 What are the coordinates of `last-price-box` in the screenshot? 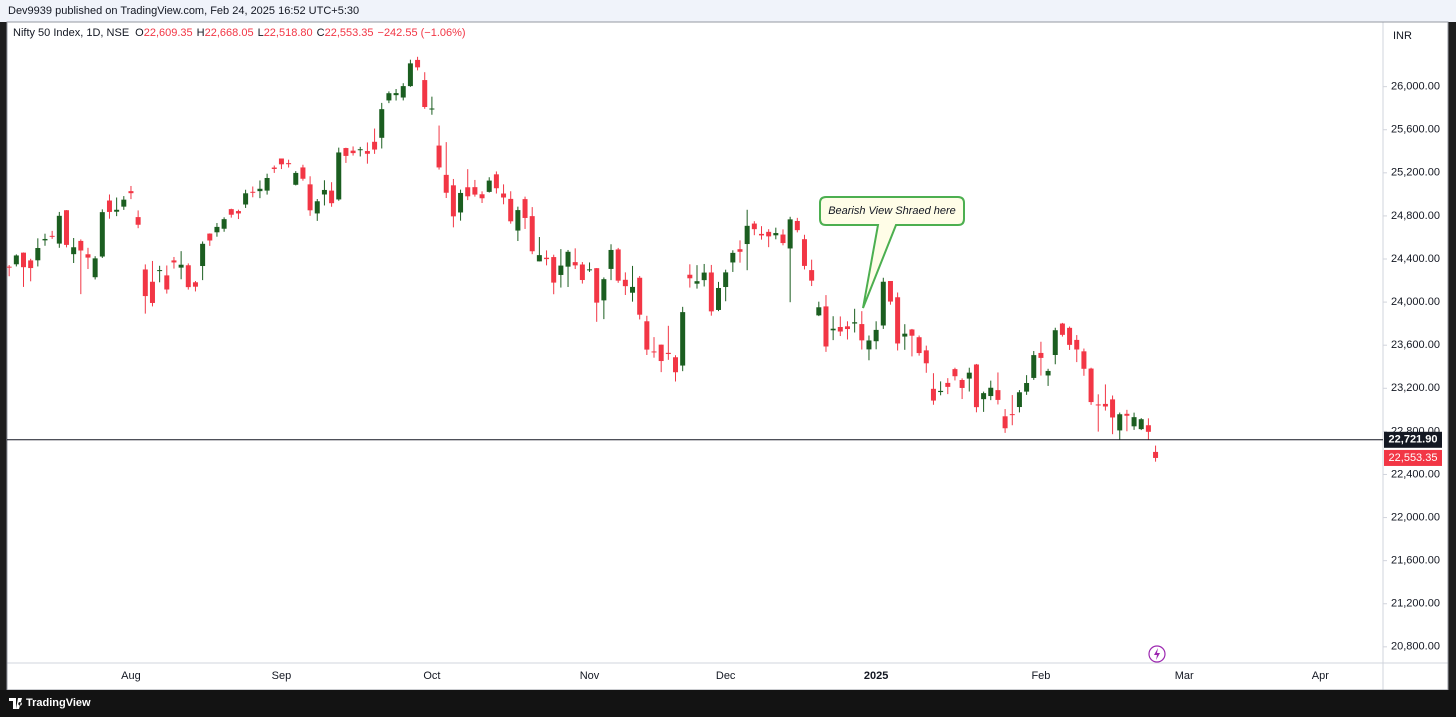 It's located at (1413, 457).